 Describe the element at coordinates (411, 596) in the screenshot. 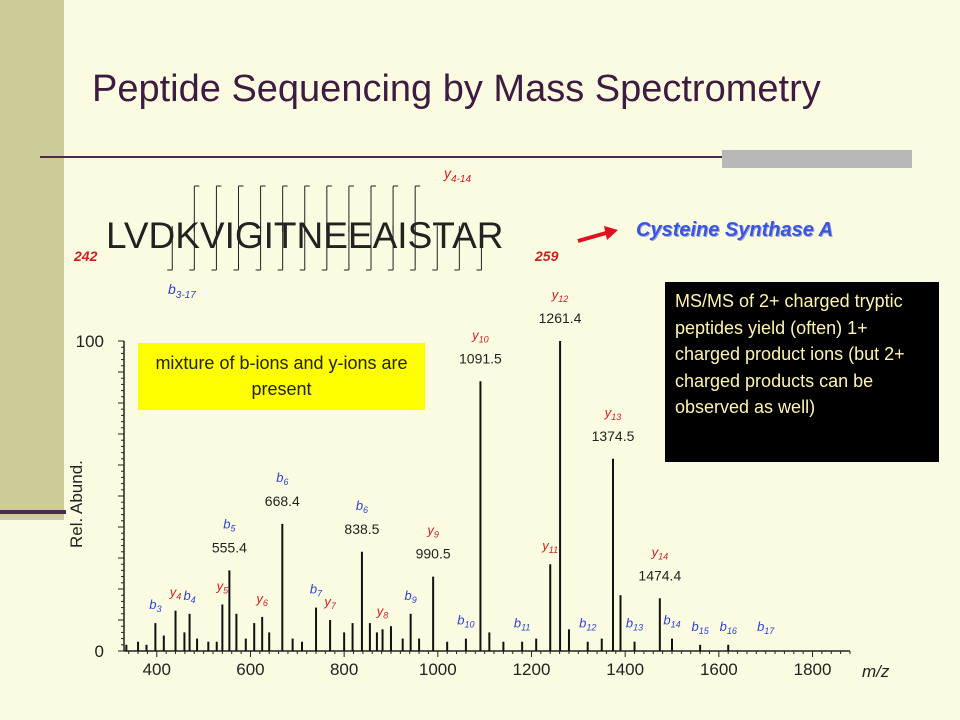

I see `ion-label: b9` at that location.